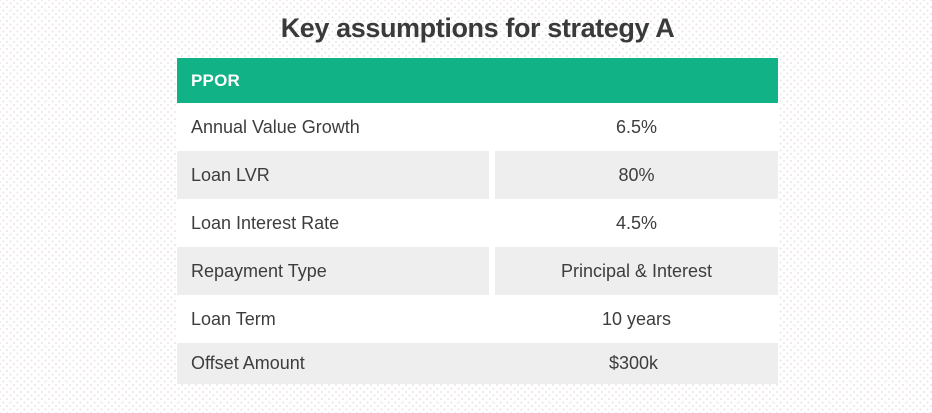  I want to click on table-row-loan-lvr: Loan LVR 80%, so click(477, 175).